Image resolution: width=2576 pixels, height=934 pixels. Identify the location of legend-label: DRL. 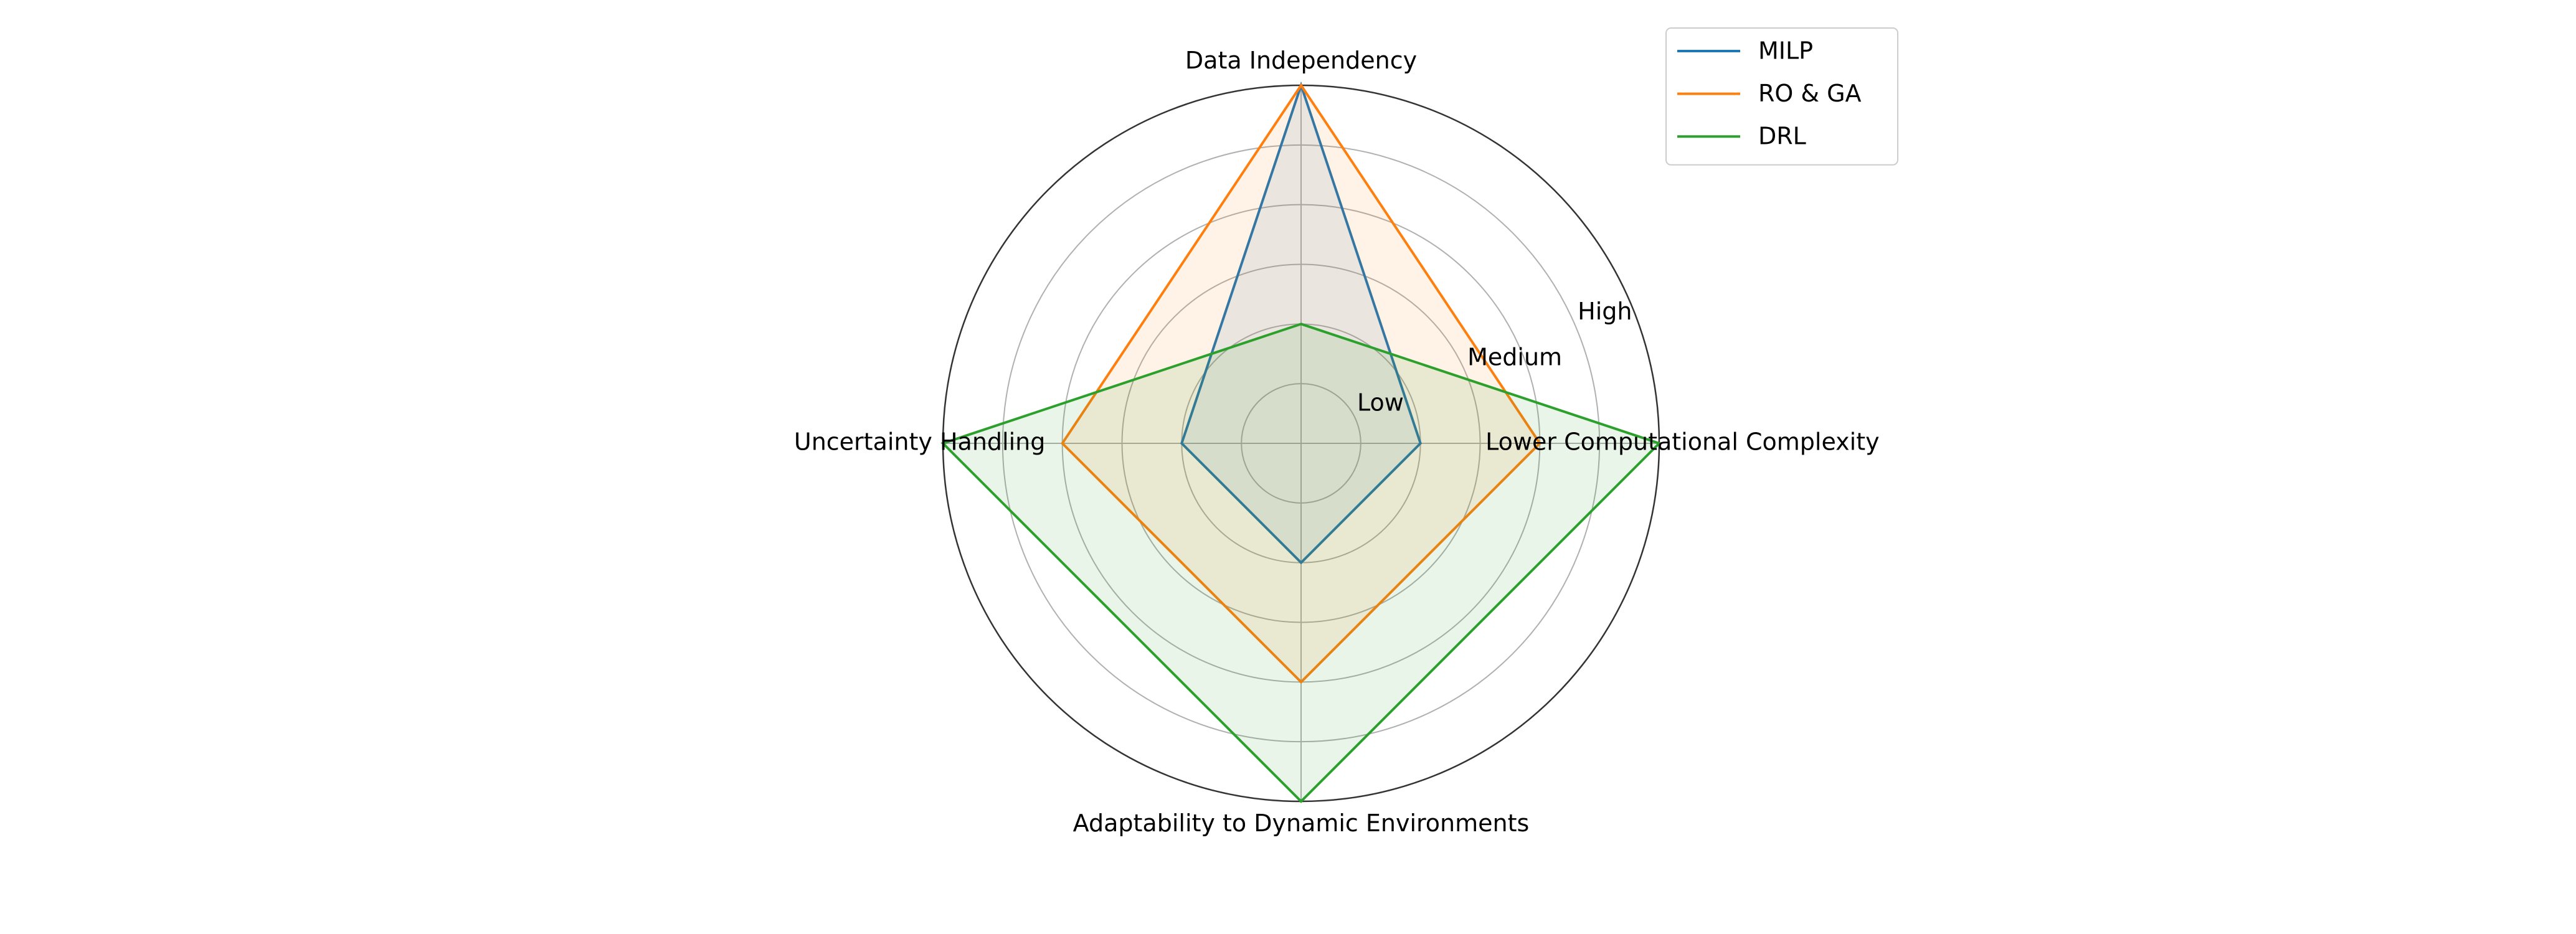
(1782, 136).